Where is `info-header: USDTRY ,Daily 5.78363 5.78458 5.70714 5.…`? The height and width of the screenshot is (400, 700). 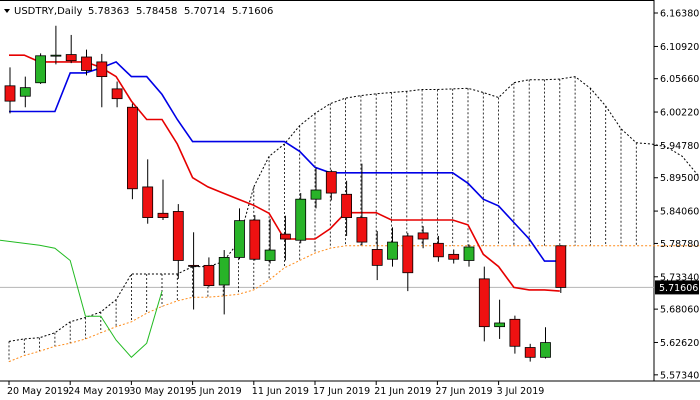
info-header: USDTRY ,Daily 5.78363 5.78458 5.70714 5.… is located at coordinates (138, 11).